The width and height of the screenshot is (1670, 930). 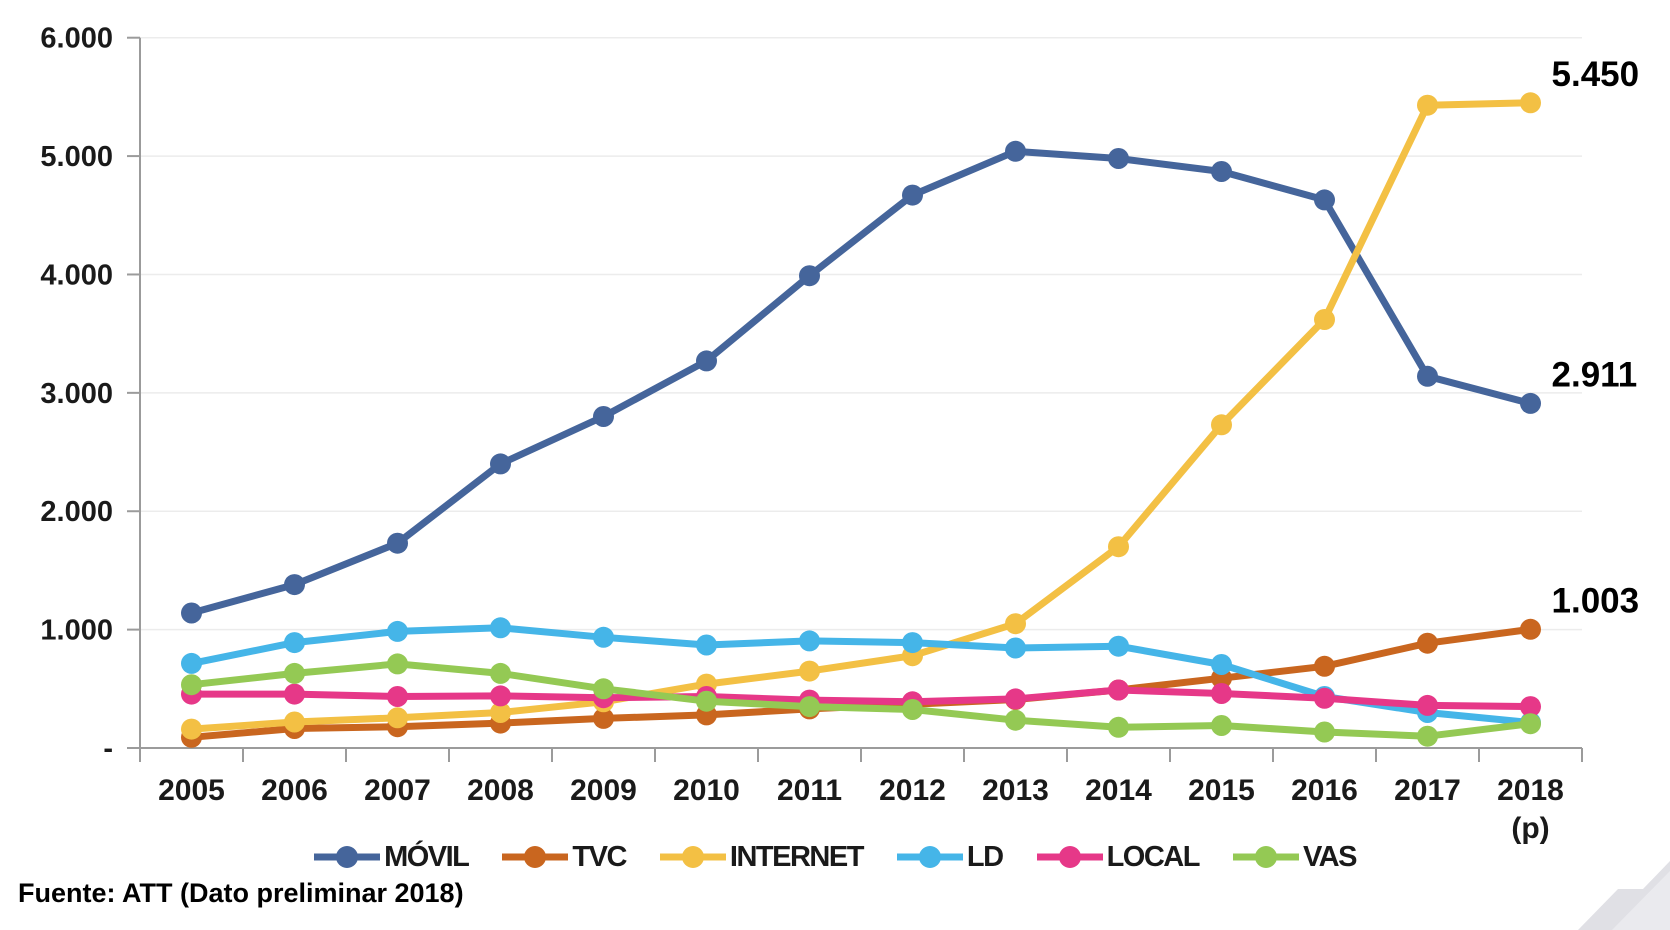 I want to click on series-line-ld, so click(x=861, y=675).